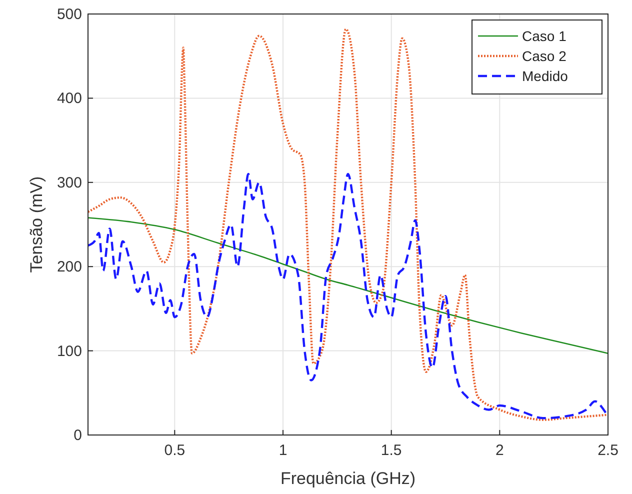 This screenshot has width=632, height=494. What do you see at coordinates (608, 450) in the screenshot?
I see `x-tick-label: 2.5` at bounding box center [608, 450].